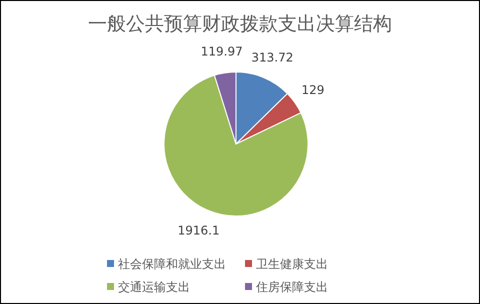  What do you see at coordinates (272, 57) in the screenshot?
I see `data-label: 313.72` at bounding box center [272, 57].